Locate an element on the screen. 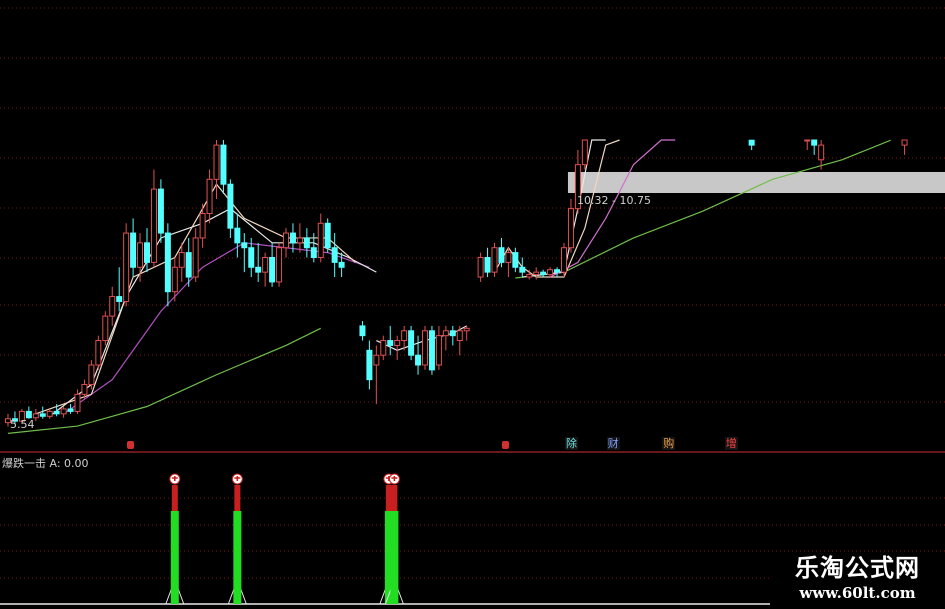 This screenshot has width=945, height=609. band-price-label: 10.32 - 10.75 is located at coordinates (614, 200).